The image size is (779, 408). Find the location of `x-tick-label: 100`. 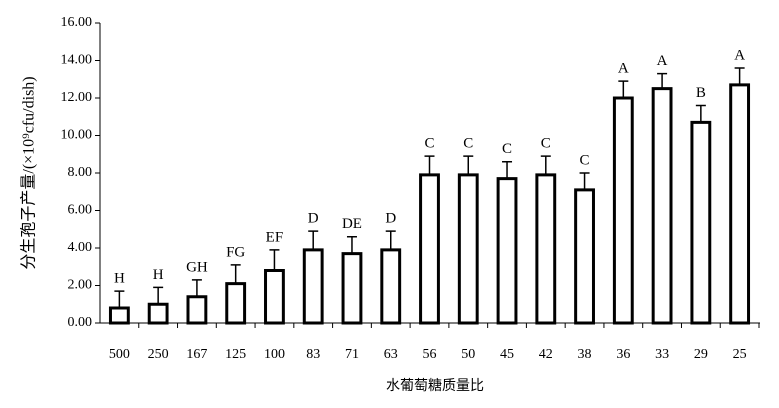

x-tick-label: 100 is located at coordinates (274, 354).